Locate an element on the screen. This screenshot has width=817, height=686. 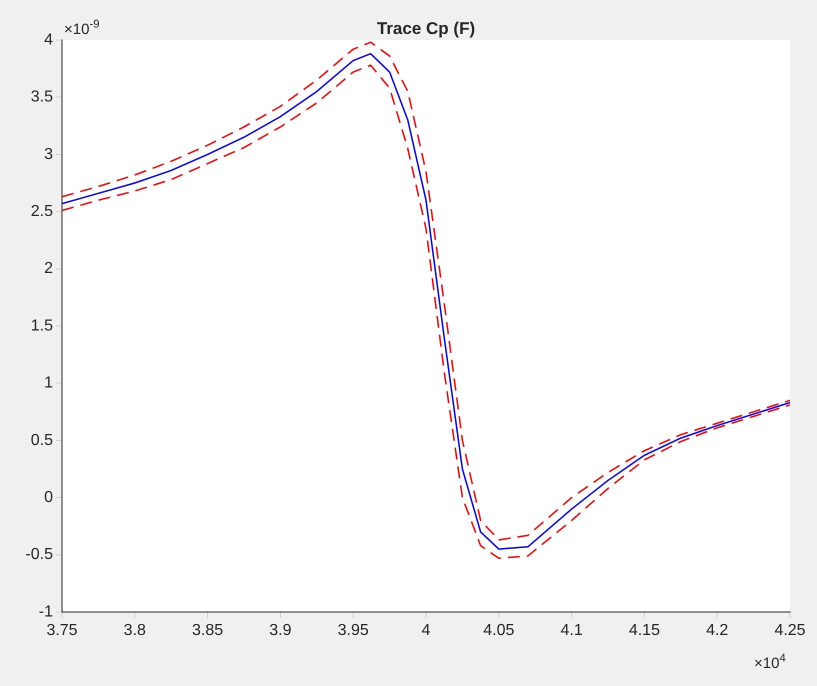
x-tick-label: 4.2 is located at coordinates (717, 631).